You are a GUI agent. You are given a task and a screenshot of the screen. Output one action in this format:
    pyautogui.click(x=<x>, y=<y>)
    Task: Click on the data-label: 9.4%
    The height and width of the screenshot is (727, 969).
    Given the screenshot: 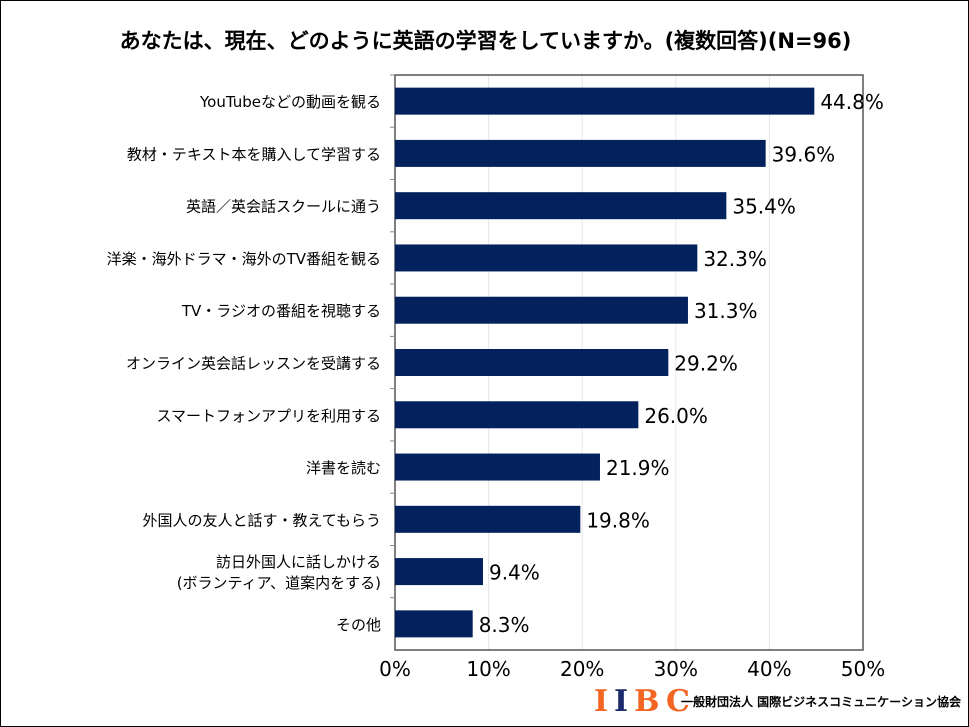 What is the action you would take?
    pyautogui.click(x=514, y=573)
    